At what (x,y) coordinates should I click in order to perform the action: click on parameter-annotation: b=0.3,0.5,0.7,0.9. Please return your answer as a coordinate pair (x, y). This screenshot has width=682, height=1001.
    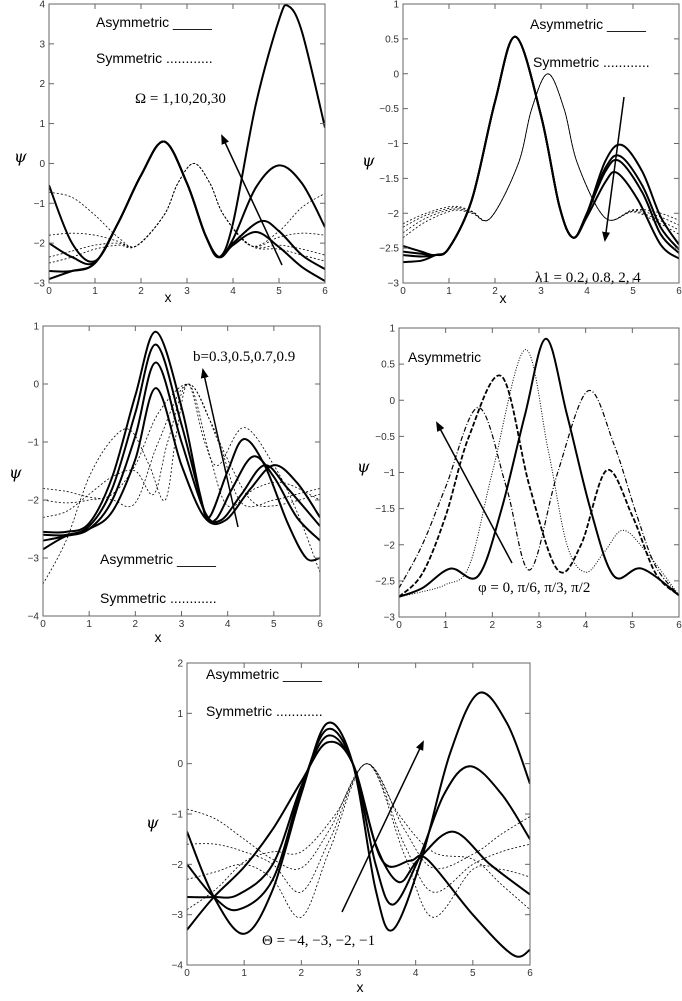
    Looking at the image, I should click on (244, 357).